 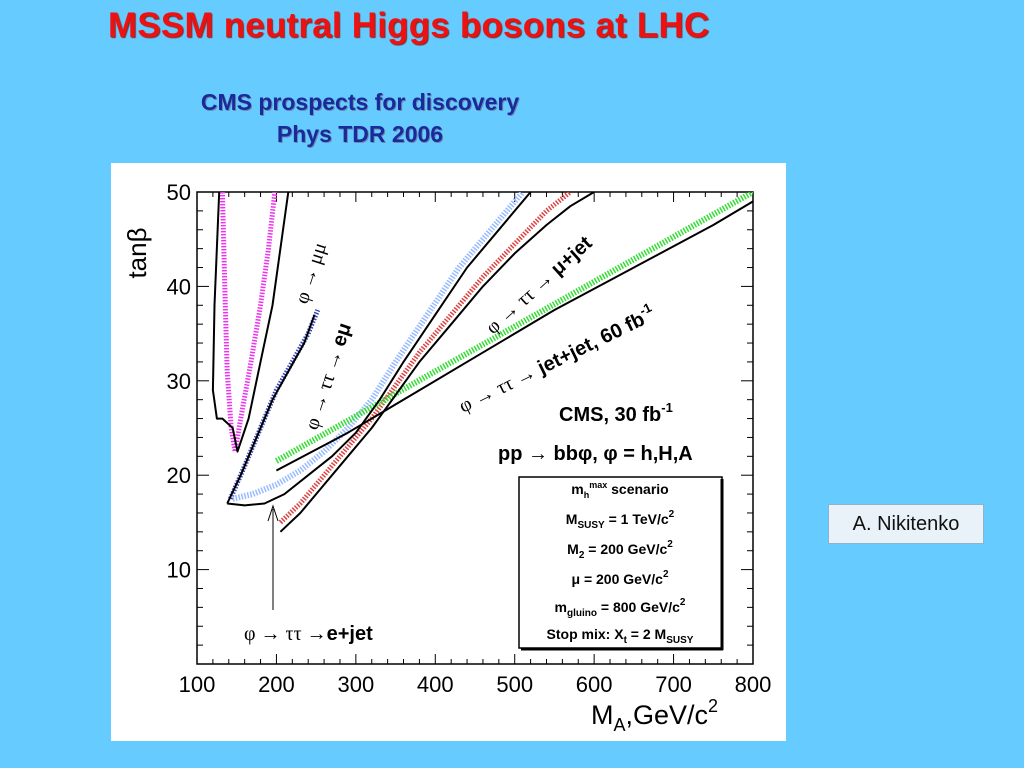 What do you see at coordinates (595, 454) in the screenshot?
I see `process-label: pp → bbφ, φ = h,H,A` at bounding box center [595, 454].